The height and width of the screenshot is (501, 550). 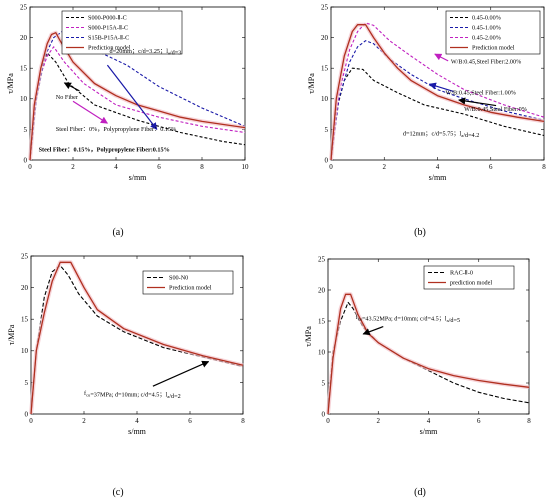 I want to click on annotation-2: W/B:0.45,Steel Fiber:0%, so click(x=495, y=109).